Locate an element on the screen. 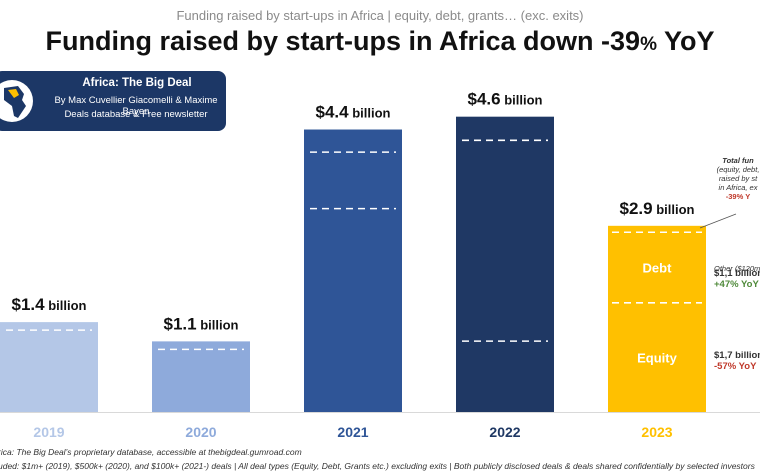  note-leader-line is located at coordinates (718, 221).